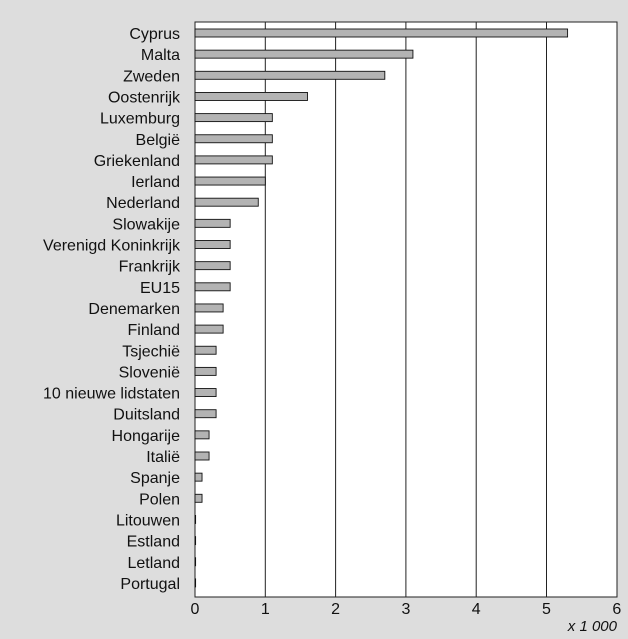 The width and height of the screenshot is (628, 639). Describe the element at coordinates (151, 76) in the screenshot. I see `category-label: Zweden` at that location.